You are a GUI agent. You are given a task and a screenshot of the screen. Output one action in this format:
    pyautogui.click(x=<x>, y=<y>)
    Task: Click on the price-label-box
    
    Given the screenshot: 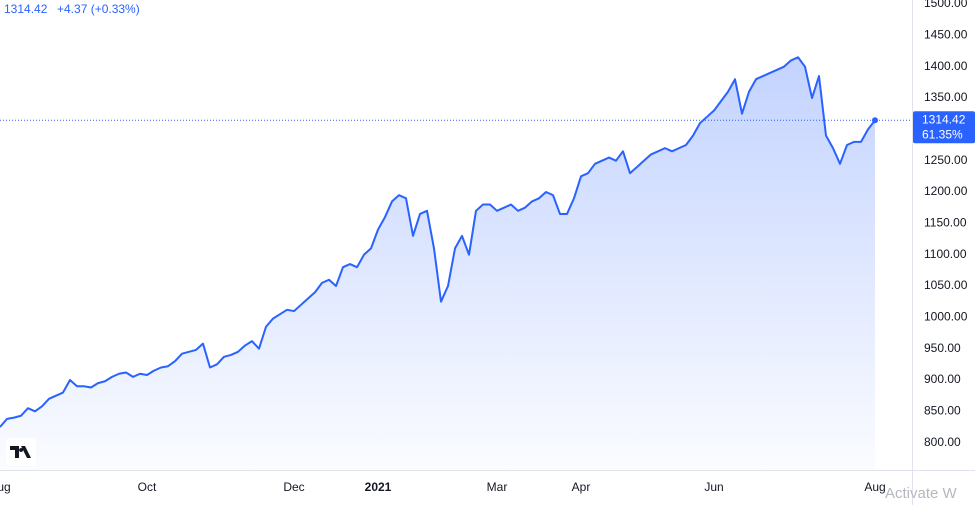 What is the action you would take?
    pyautogui.click(x=944, y=127)
    